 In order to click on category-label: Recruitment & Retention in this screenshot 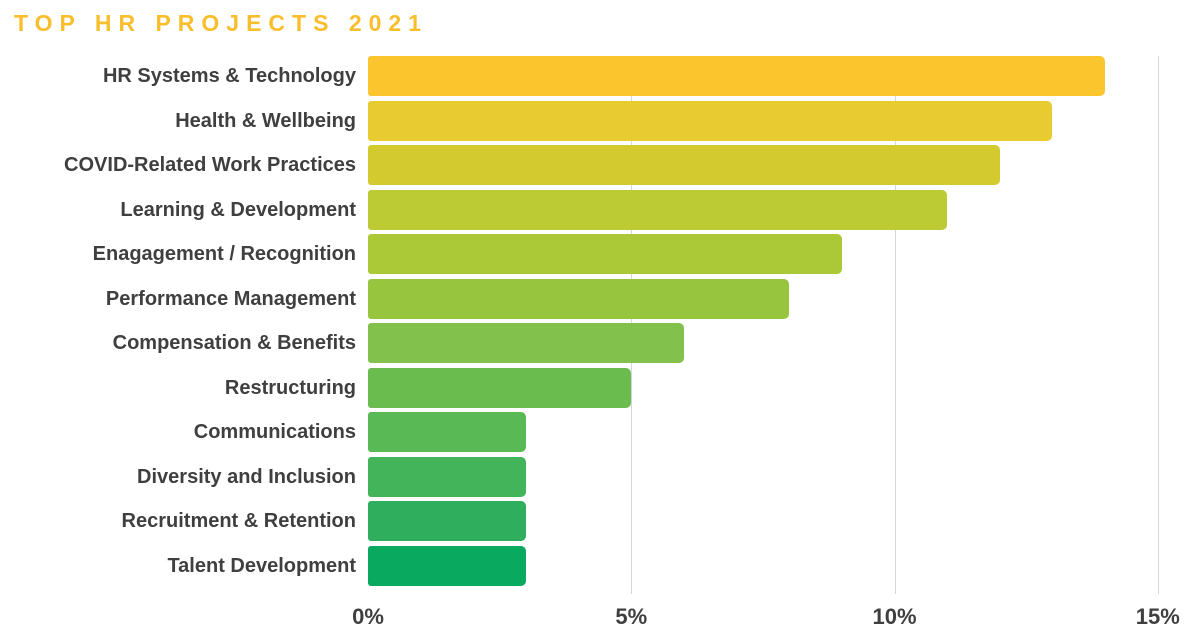, I will do `click(238, 521)`.